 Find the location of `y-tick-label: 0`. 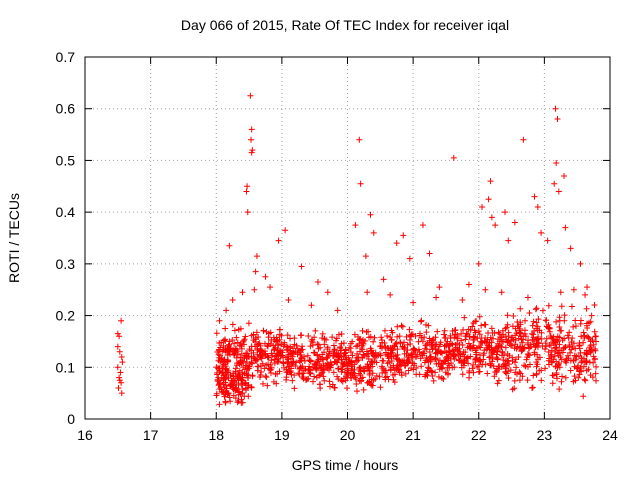

y-tick-label: 0 is located at coordinates (71, 419).